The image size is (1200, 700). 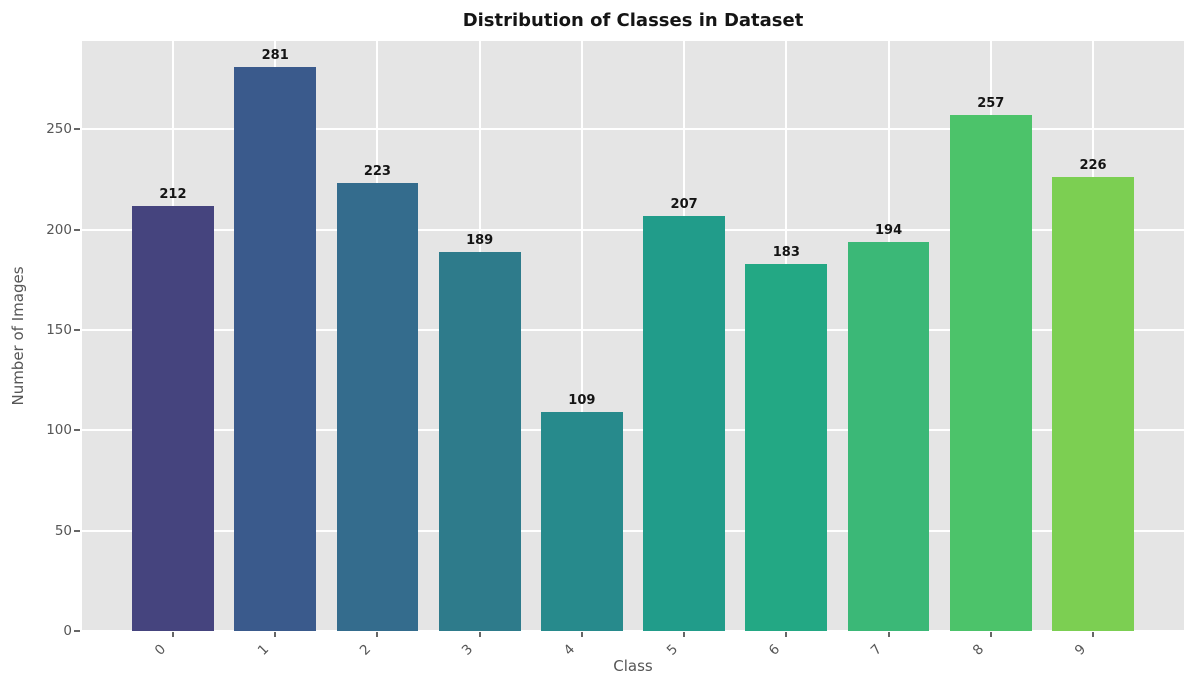 I want to click on bar-value-label: 212, so click(x=173, y=194).